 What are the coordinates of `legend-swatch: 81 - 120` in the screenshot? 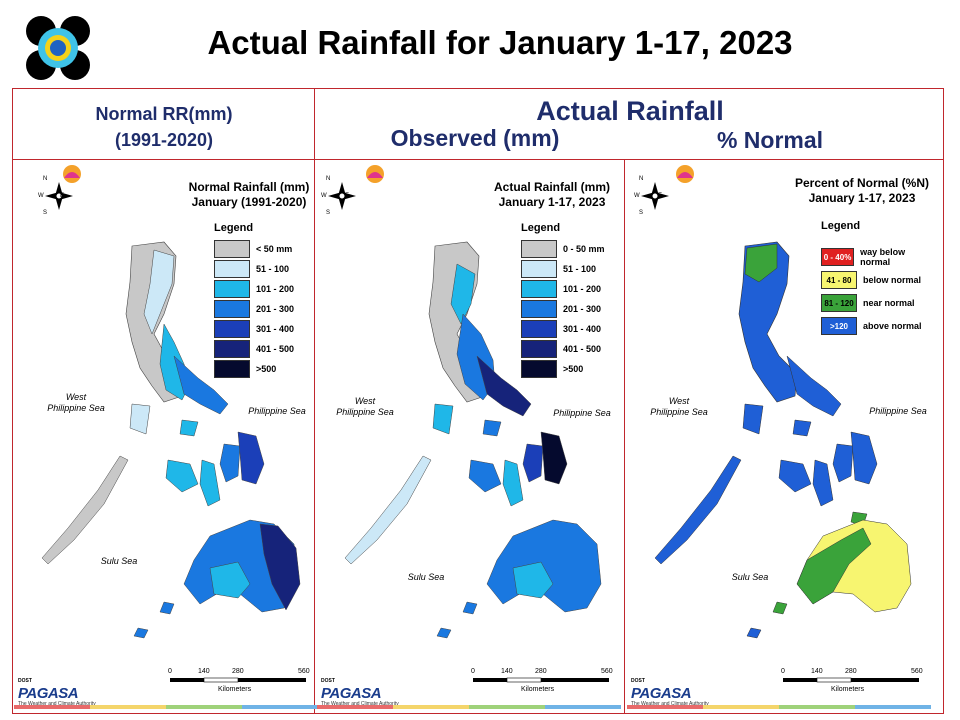 It's located at (839, 303).